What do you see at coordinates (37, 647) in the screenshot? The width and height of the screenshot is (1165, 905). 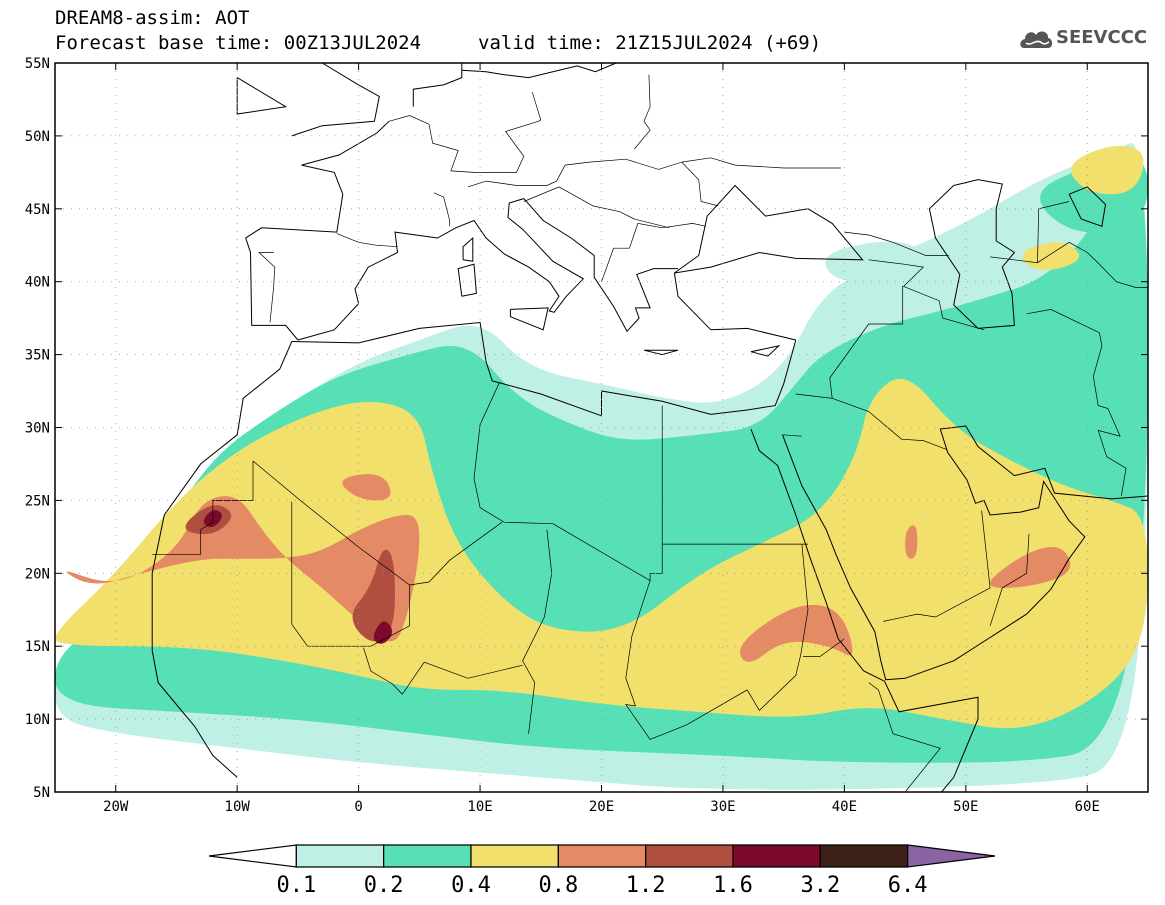 I see `lat-tick-label: 15N` at bounding box center [37, 647].